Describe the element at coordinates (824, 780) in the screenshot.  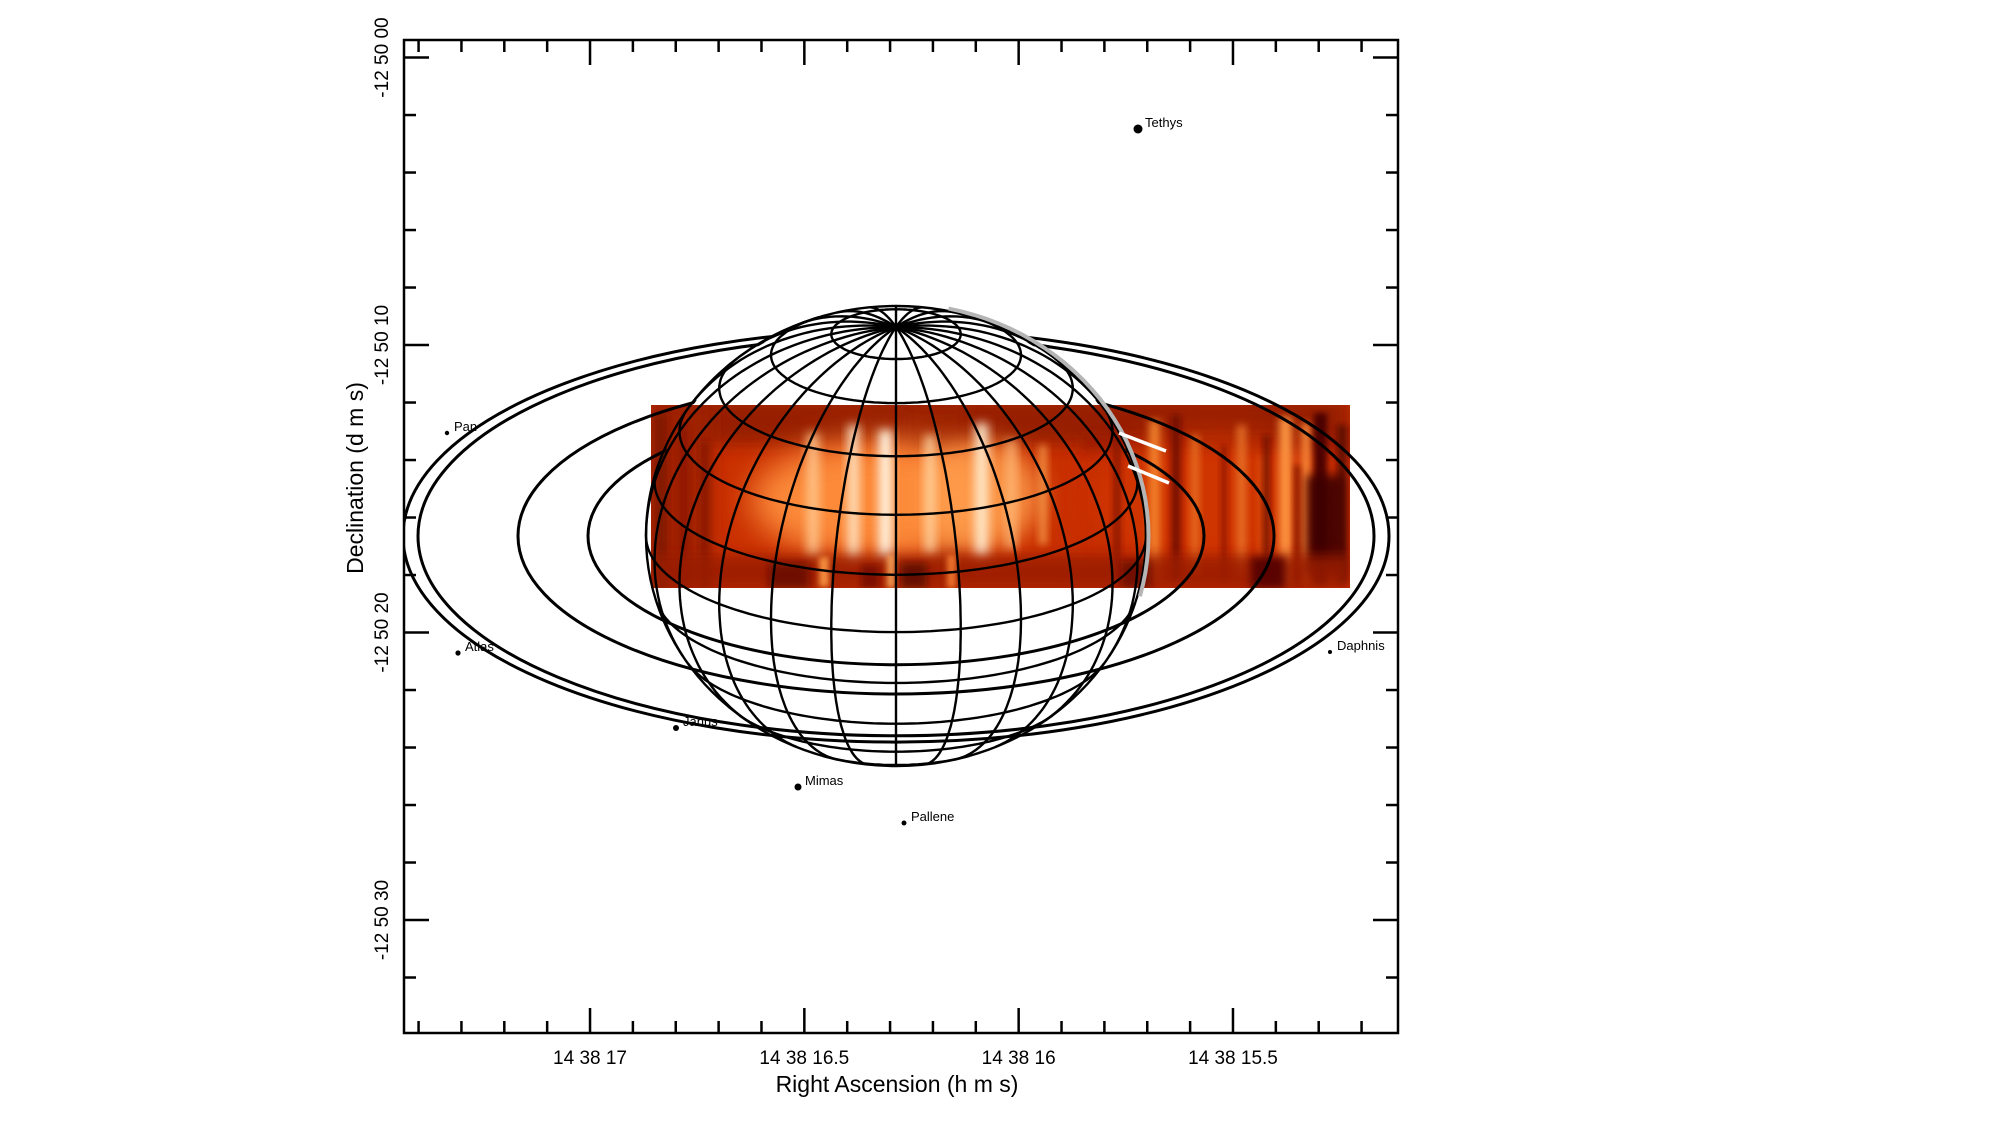
I see `moon-label-mimas: Mimas` at that location.